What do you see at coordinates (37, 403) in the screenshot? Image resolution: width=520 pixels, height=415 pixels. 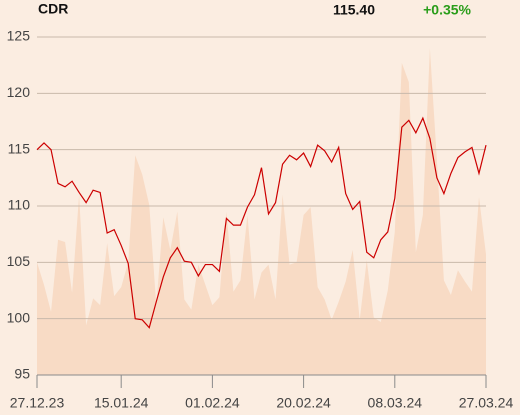 I see `x-tick-label: 27.12.23` at bounding box center [37, 403].